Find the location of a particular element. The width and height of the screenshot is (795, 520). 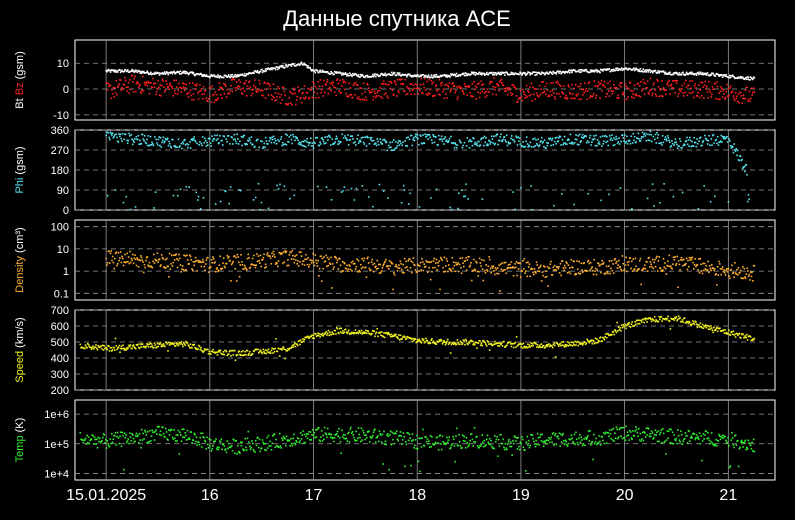

y-axis-label-part: (gsm) is located at coordinates (20, 66).